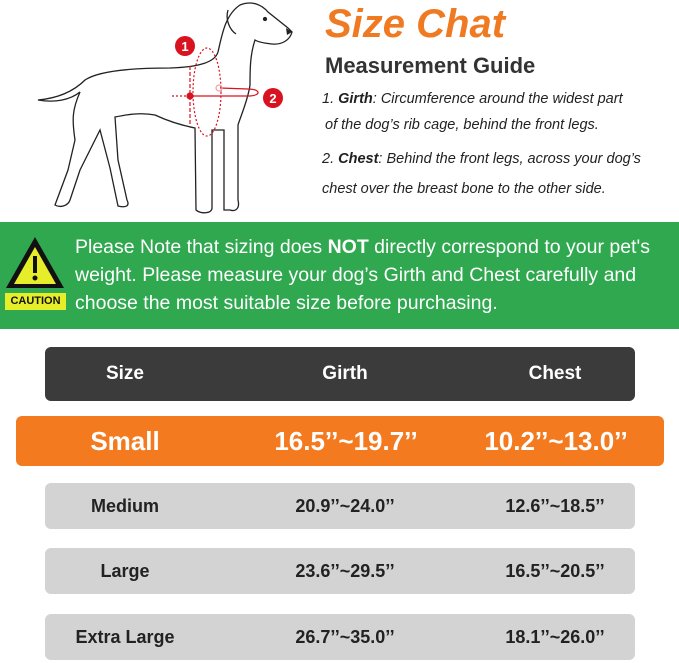  I want to click on chest-cell: 18.1’’~26.0’’, so click(555, 636).